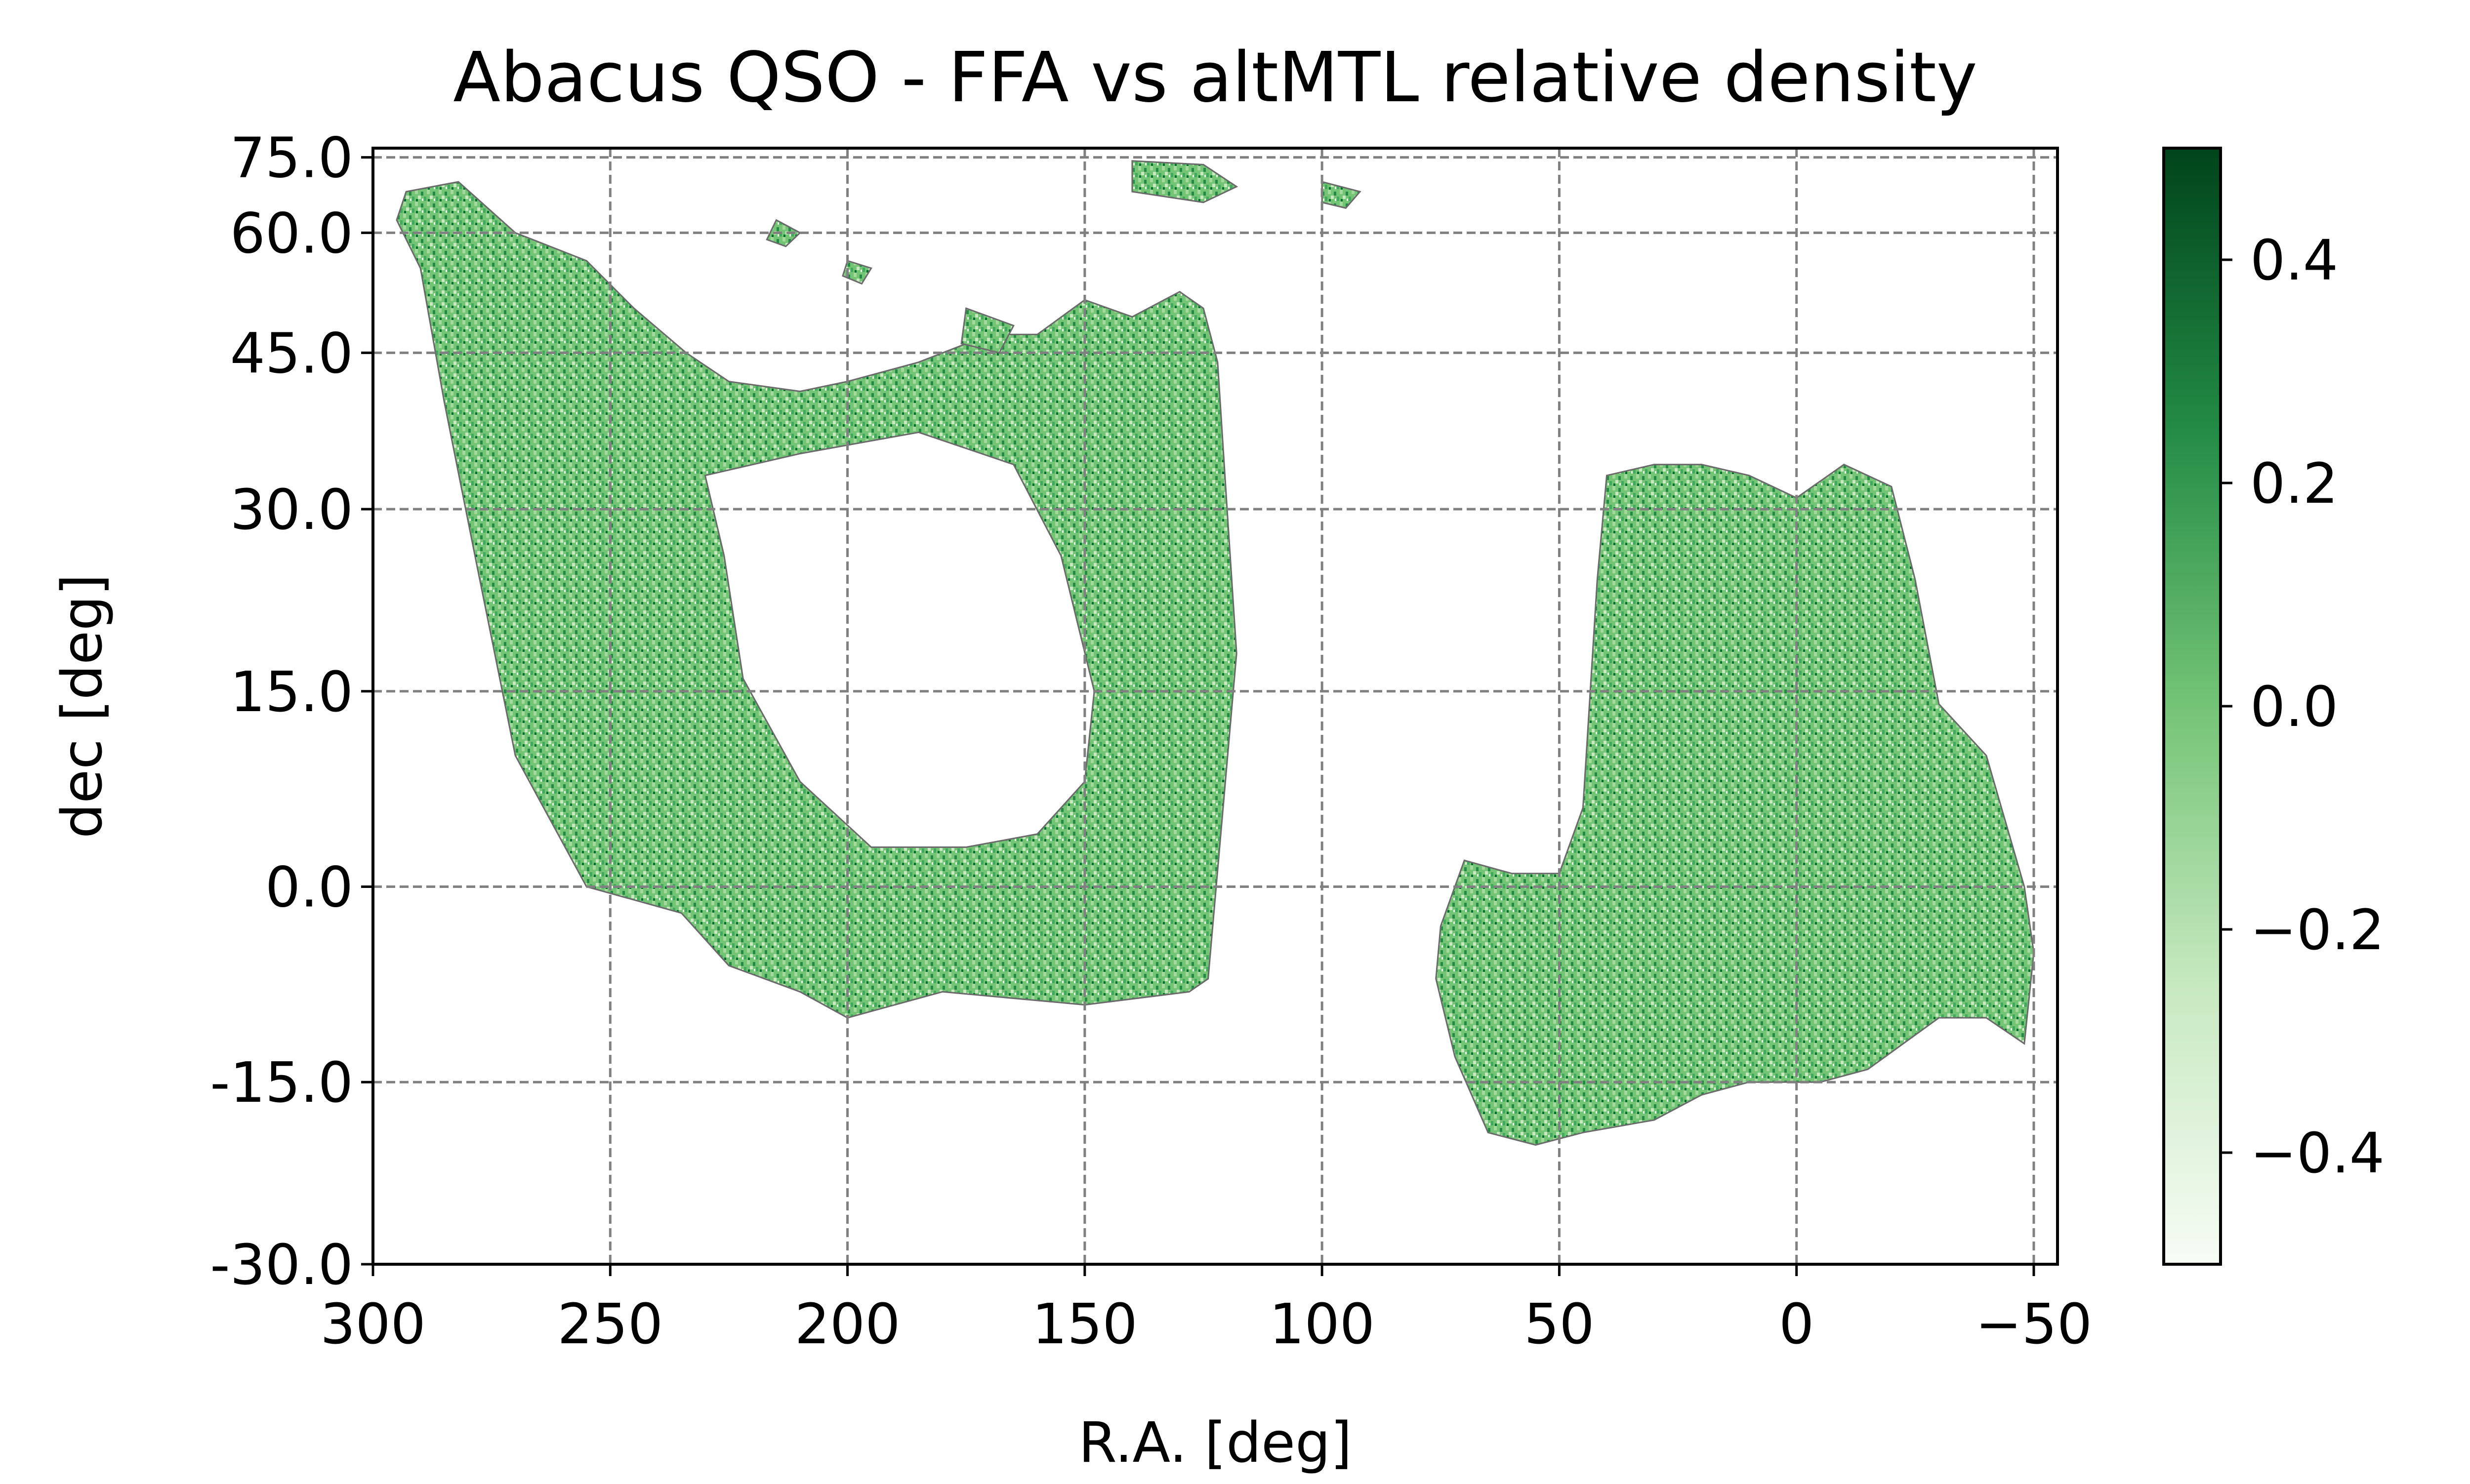 This screenshot has height=1484, width=2470. What do you see at coordinates (281, 1083) in the screenshot?
I see `y-tick-label: -15.0` at bounding box center [281, 1083].